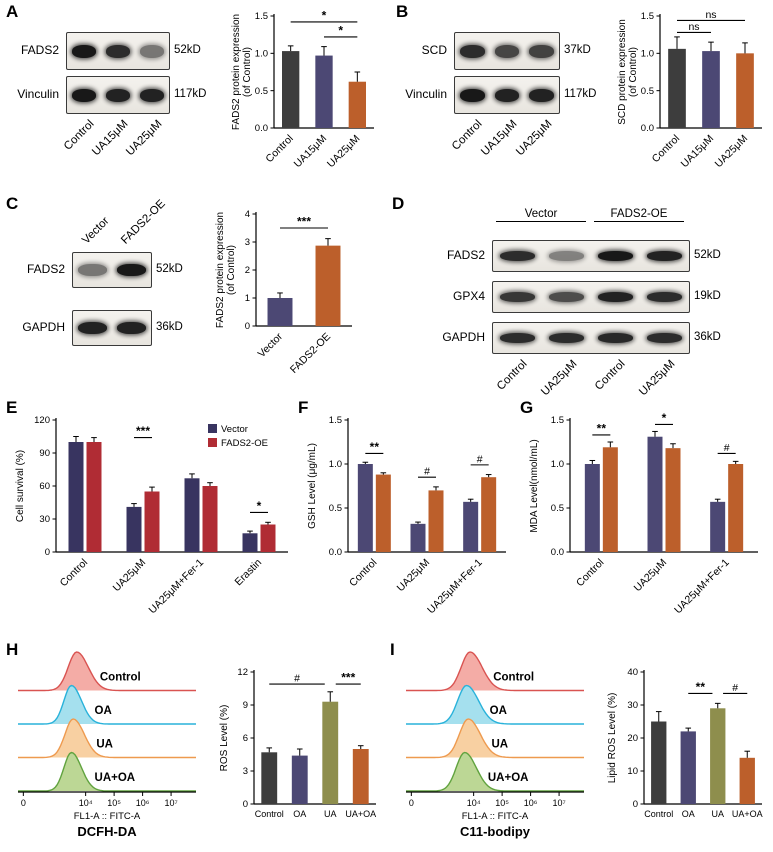 Image resolution: width=773 pixels, height=852 pixels. Describe the element at coordinates (103, 711) in the screenshot. I see `histogram-row-label: OA` at that location.